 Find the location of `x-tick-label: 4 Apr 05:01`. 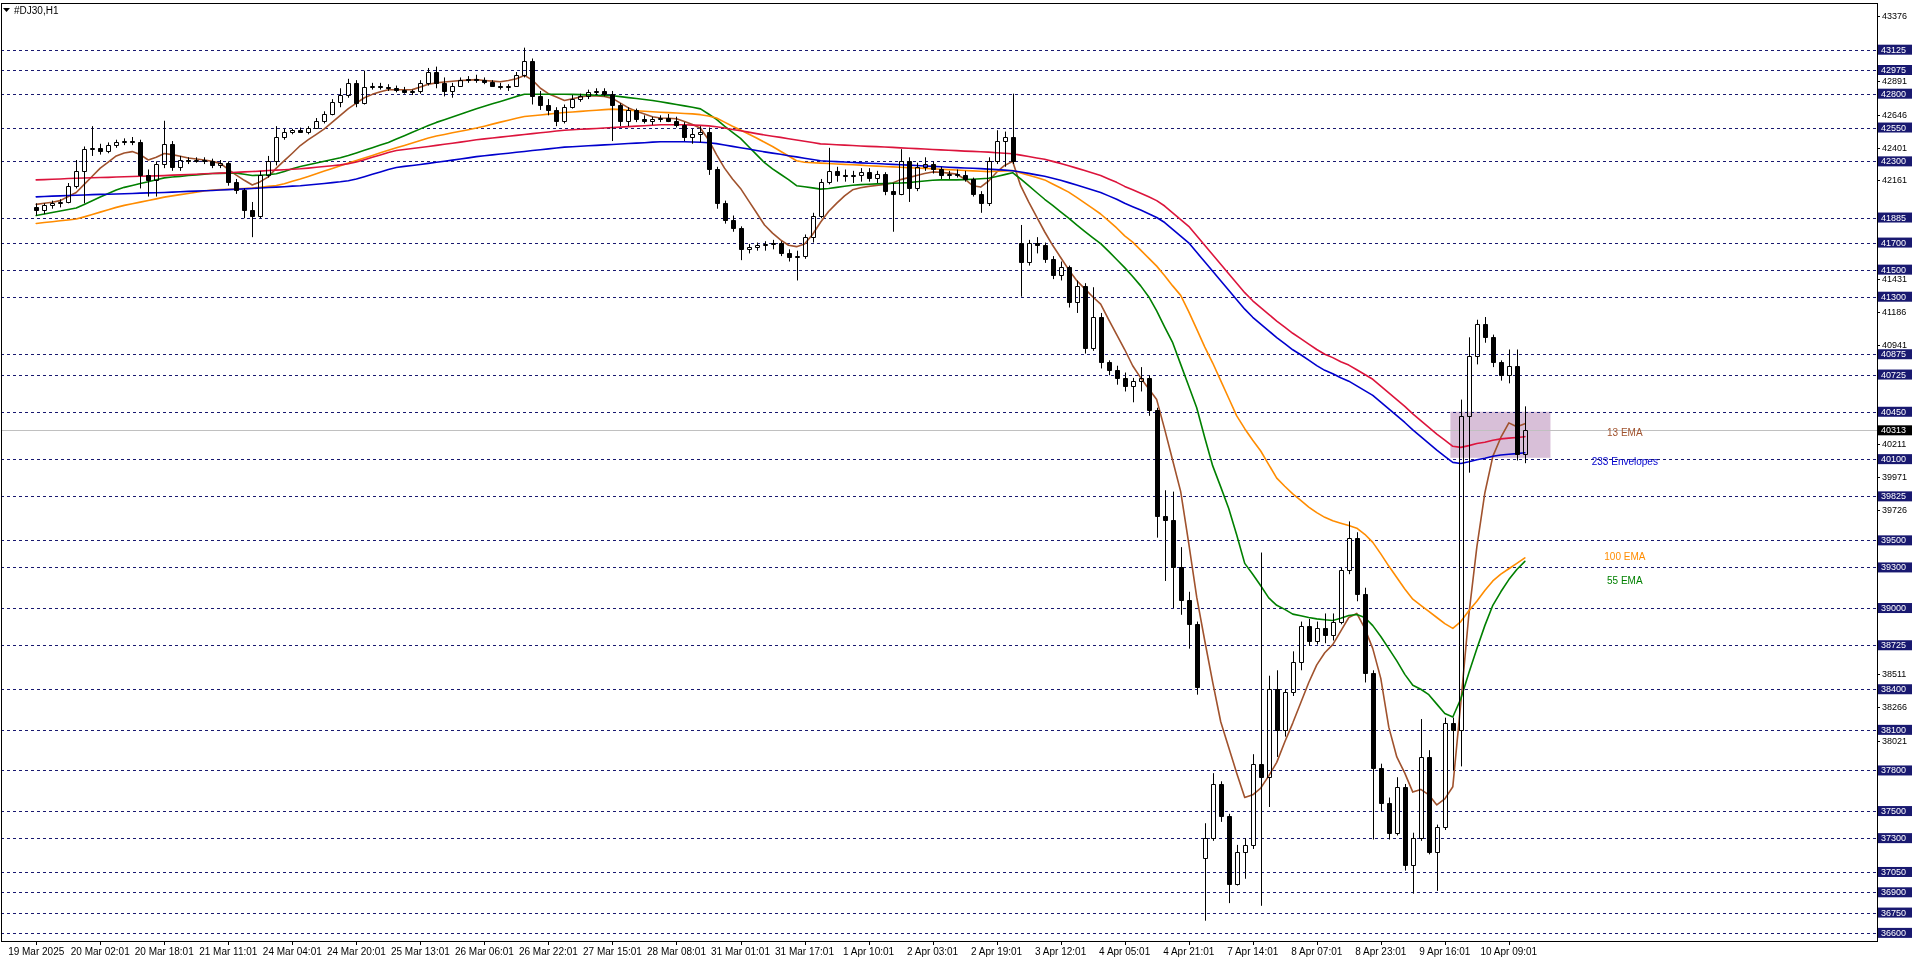

x-tick-label: 4 Apr 05:01 is located at coordinates (1125, 951).